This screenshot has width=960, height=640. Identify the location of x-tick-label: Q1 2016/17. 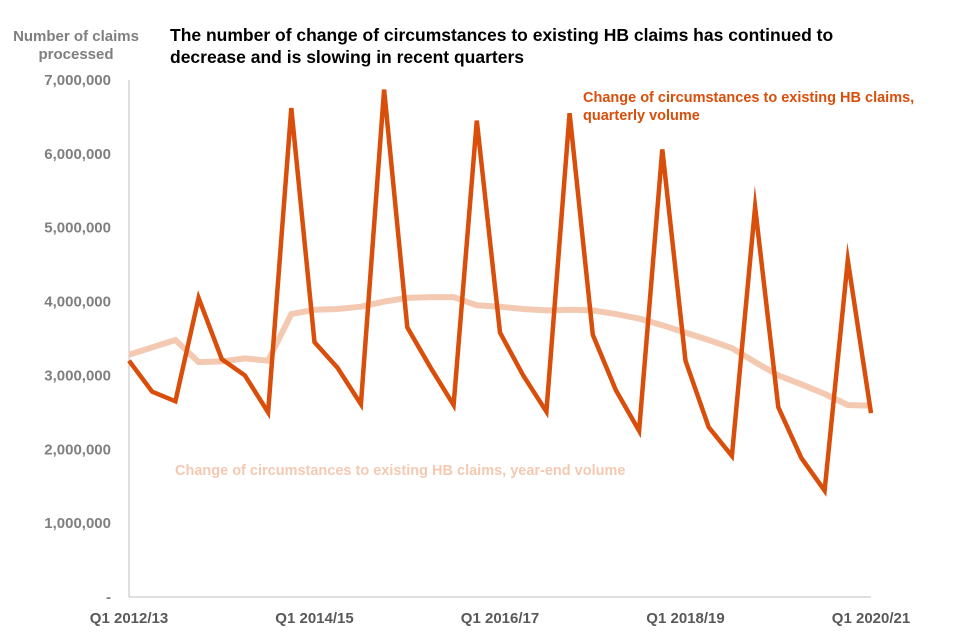
(500, 618).